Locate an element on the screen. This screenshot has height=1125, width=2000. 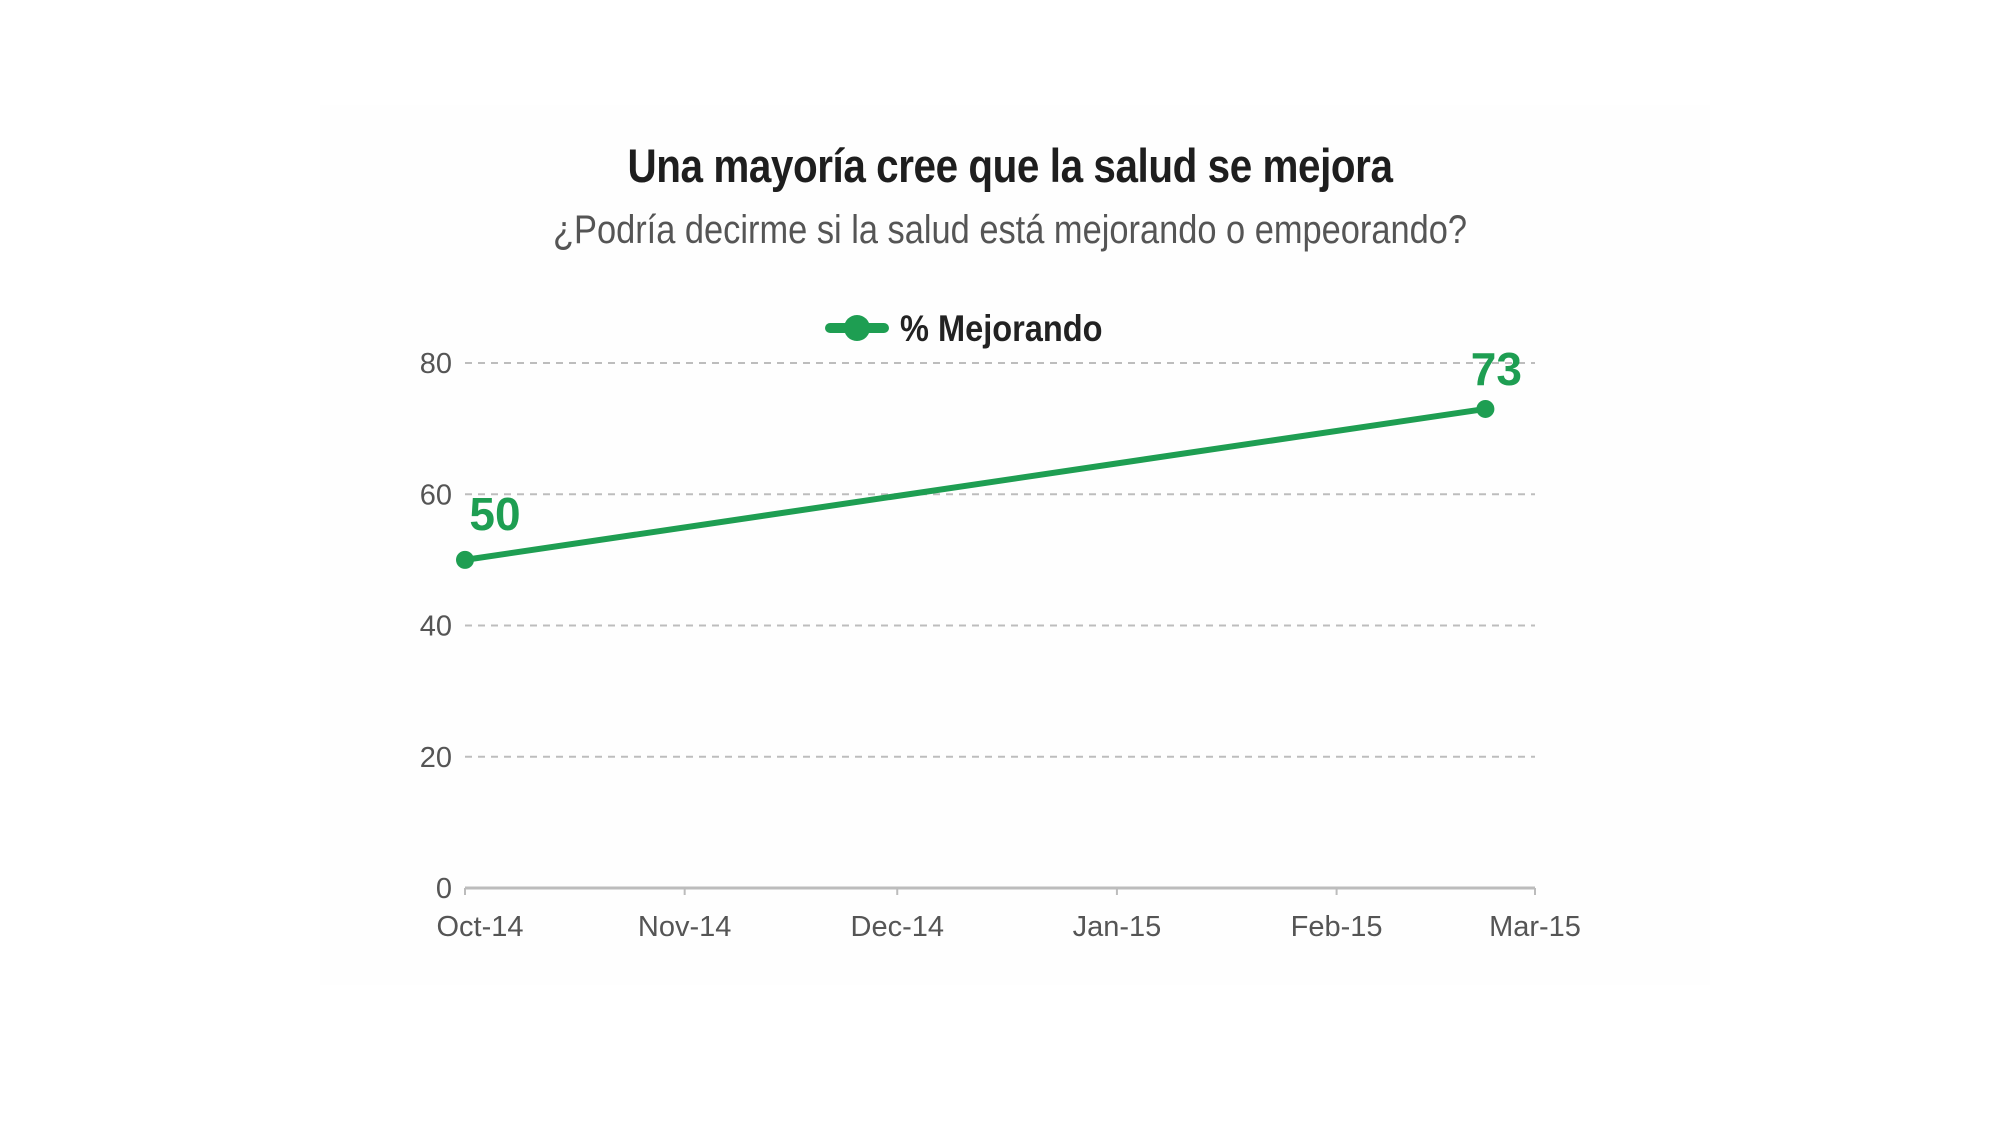
y-tick-label: 20 is located at coordinates (436, 758).